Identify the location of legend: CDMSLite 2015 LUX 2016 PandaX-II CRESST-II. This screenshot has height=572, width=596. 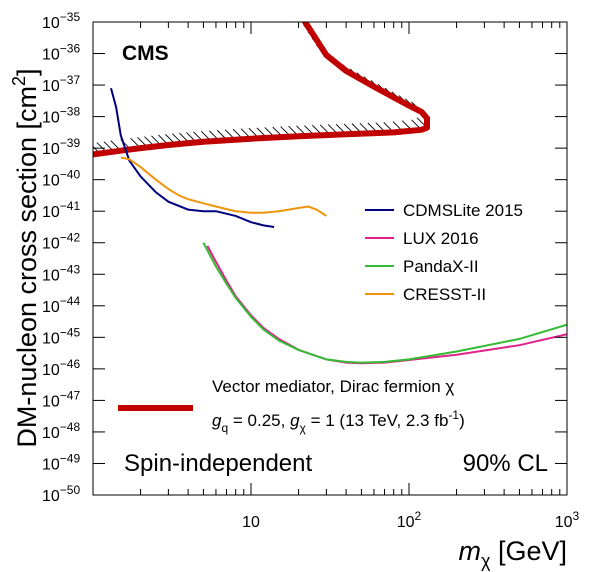
(444, 252).